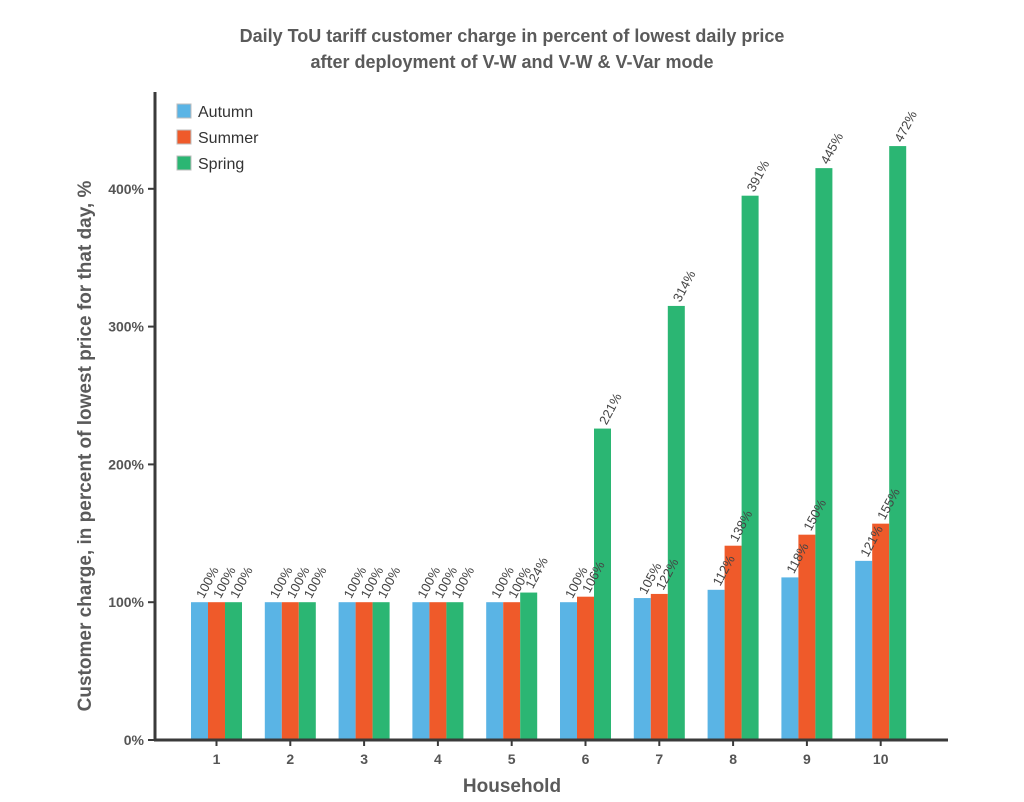  I want to click on y-tick-label: 400%, so click(126, 189).